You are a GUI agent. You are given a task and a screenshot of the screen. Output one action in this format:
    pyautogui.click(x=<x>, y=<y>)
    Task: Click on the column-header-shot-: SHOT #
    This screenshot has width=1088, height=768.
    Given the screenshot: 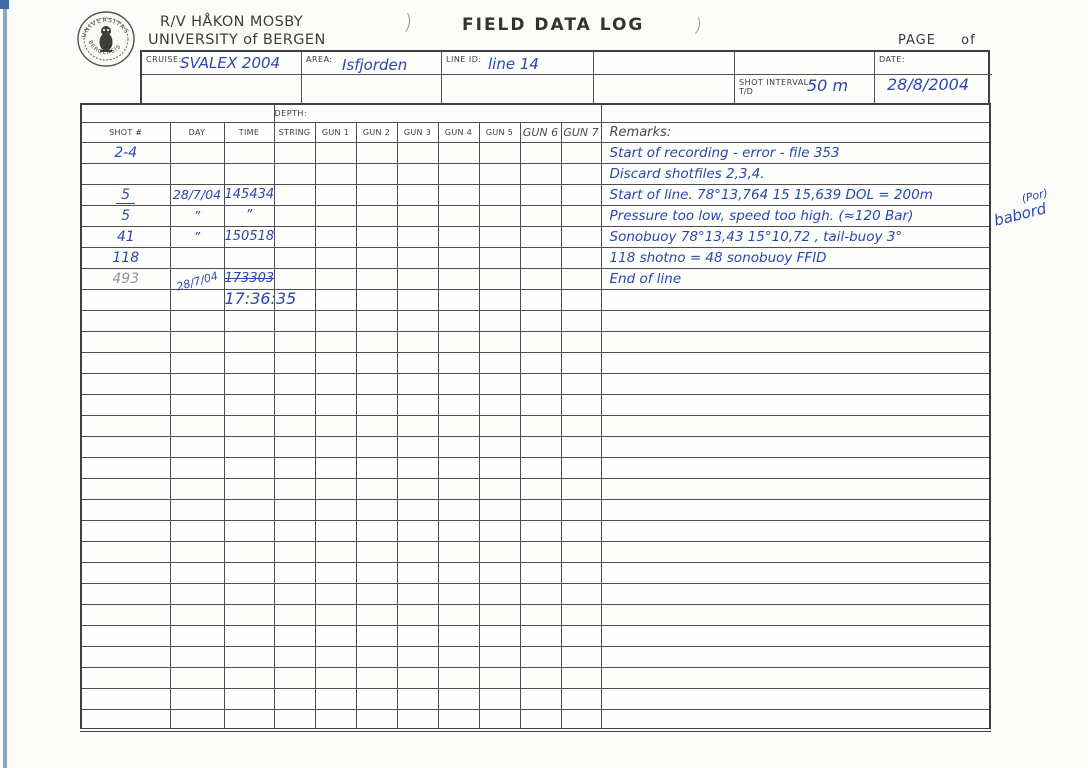 What is the action you would take?
    pyautogui.click(x=125, y=132)
    